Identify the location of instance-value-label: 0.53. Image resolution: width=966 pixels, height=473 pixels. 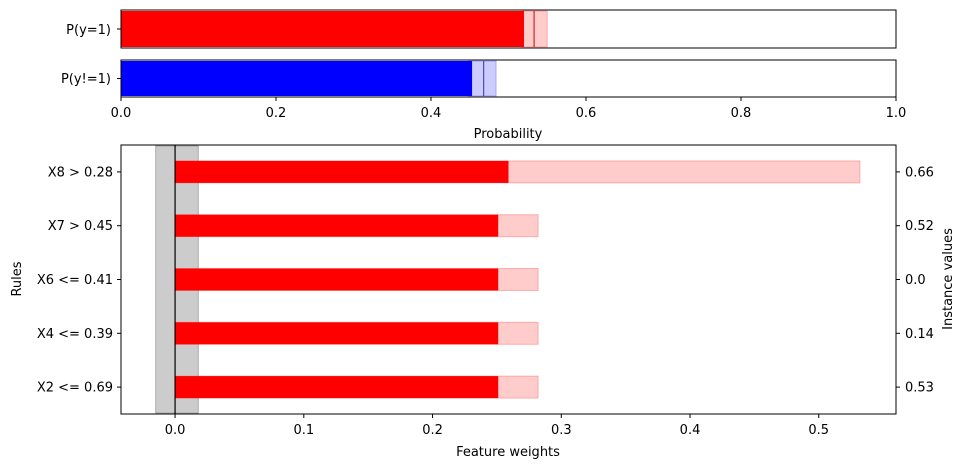
(919, 388).